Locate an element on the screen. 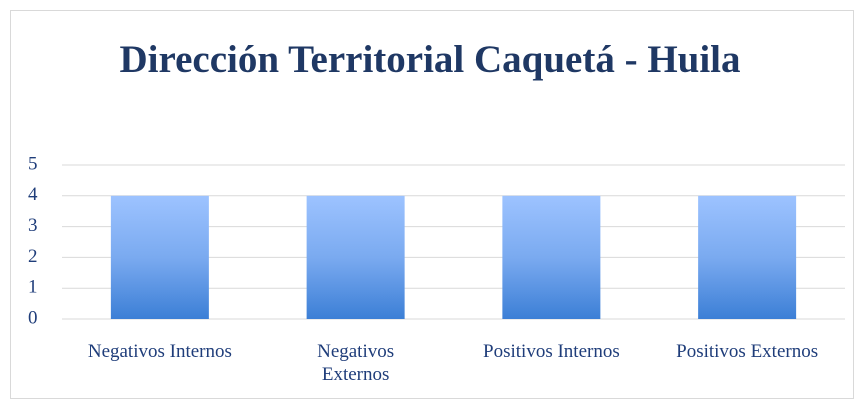 This screenshot has width=859, height=401. x-tick-label: Negativos Internos is located at coordinates (159, 351).